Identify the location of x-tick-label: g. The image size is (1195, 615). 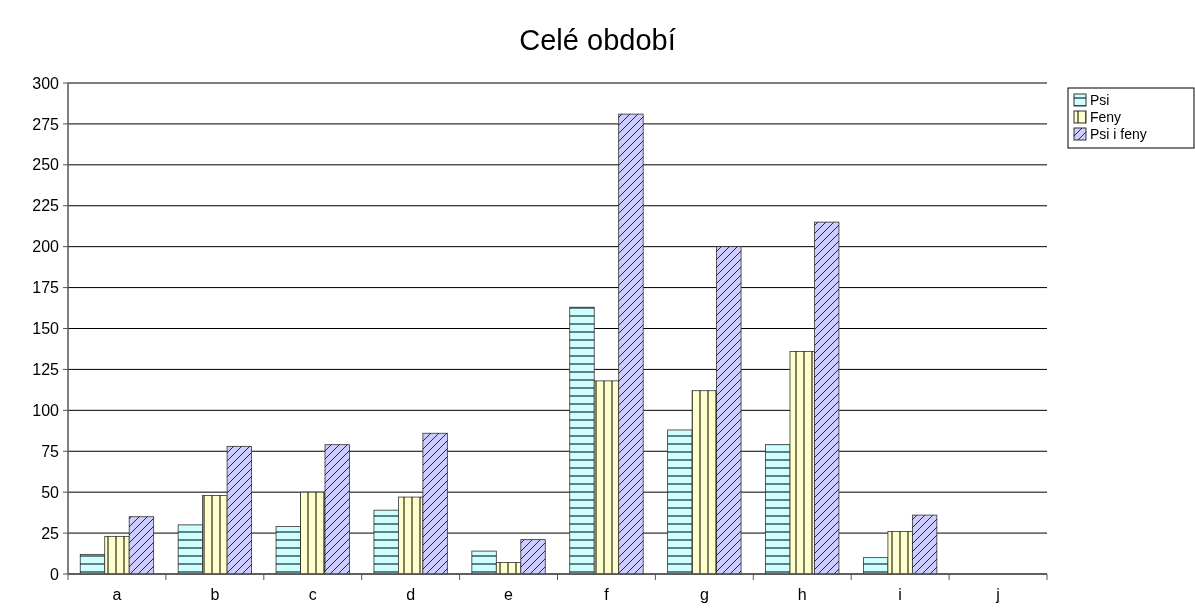
(704, 594).